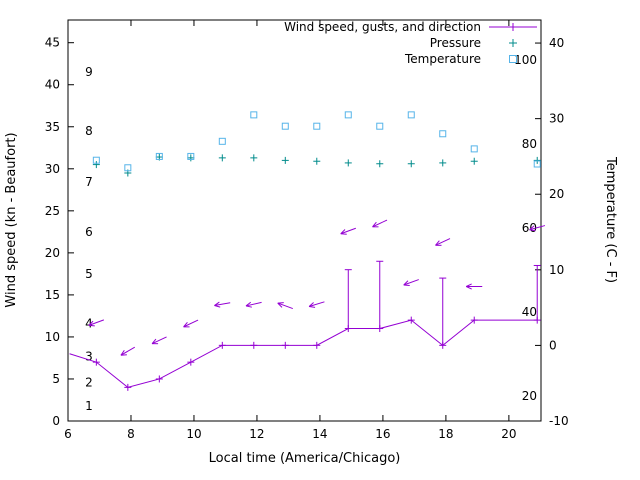 This screenshot has height=480, width=640. I want to click on y-right-tick-label: -10, so click(559, 421).